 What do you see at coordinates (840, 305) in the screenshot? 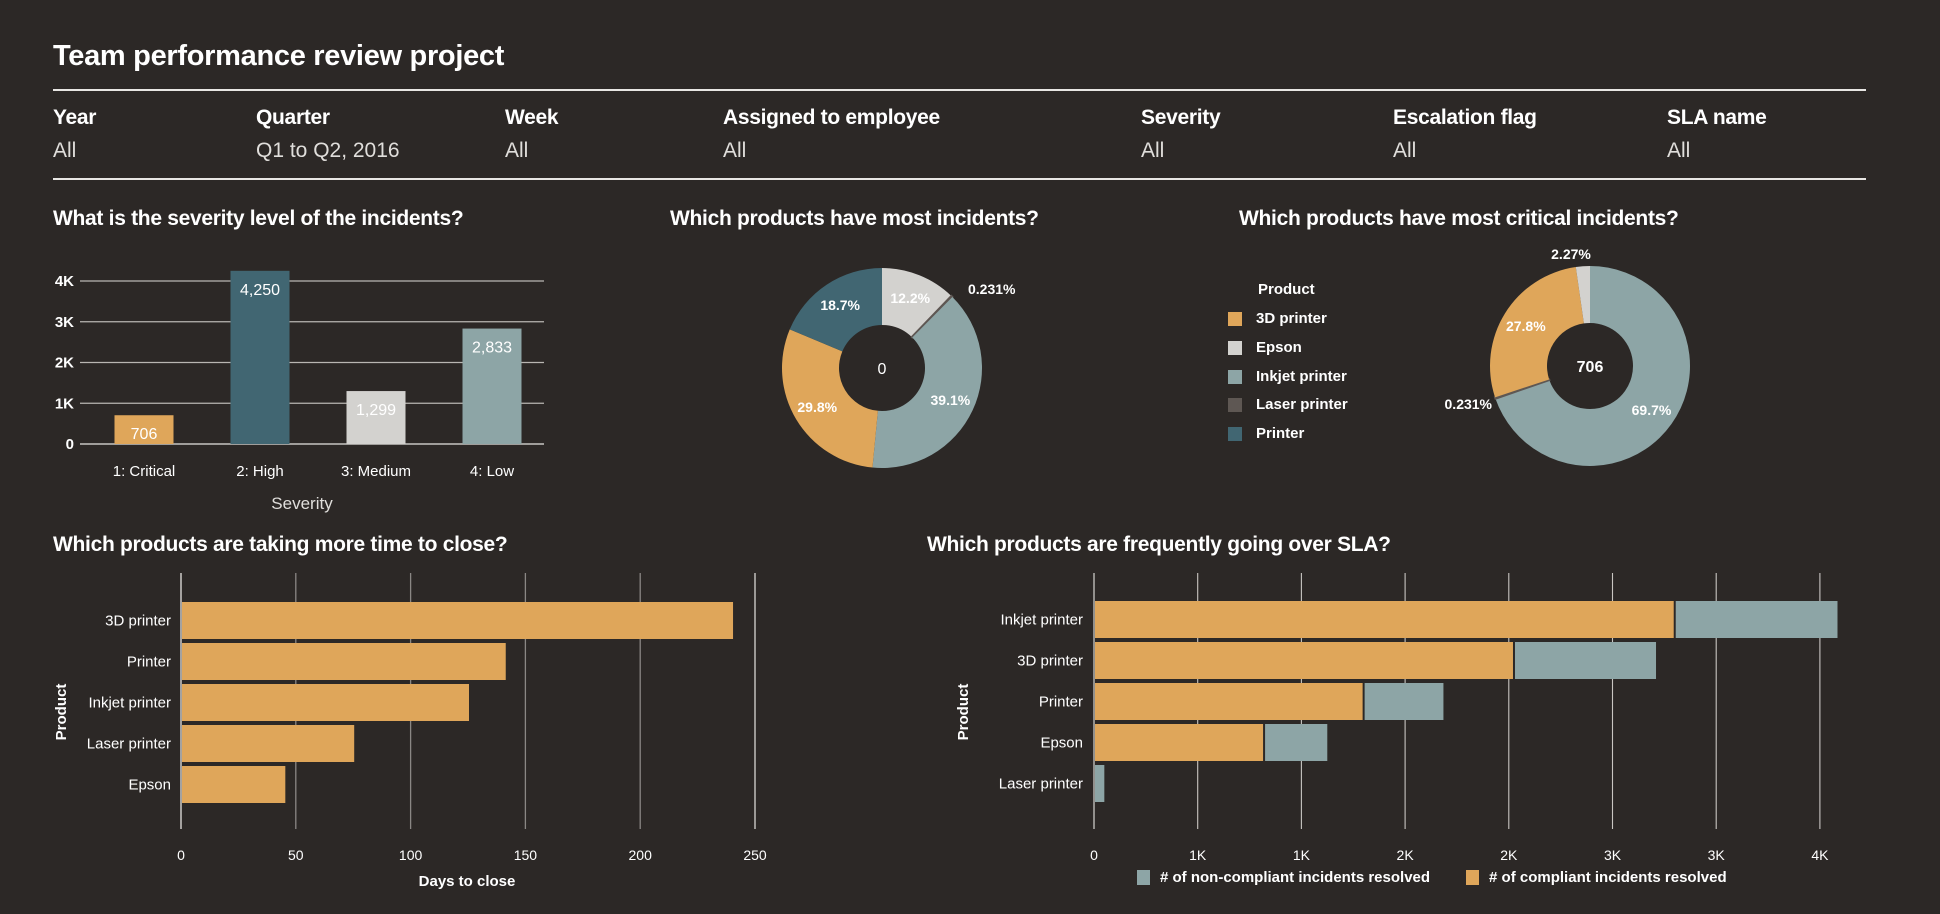
I see `slice-label-printer: 18.7%` at bounding box center [840, 305].